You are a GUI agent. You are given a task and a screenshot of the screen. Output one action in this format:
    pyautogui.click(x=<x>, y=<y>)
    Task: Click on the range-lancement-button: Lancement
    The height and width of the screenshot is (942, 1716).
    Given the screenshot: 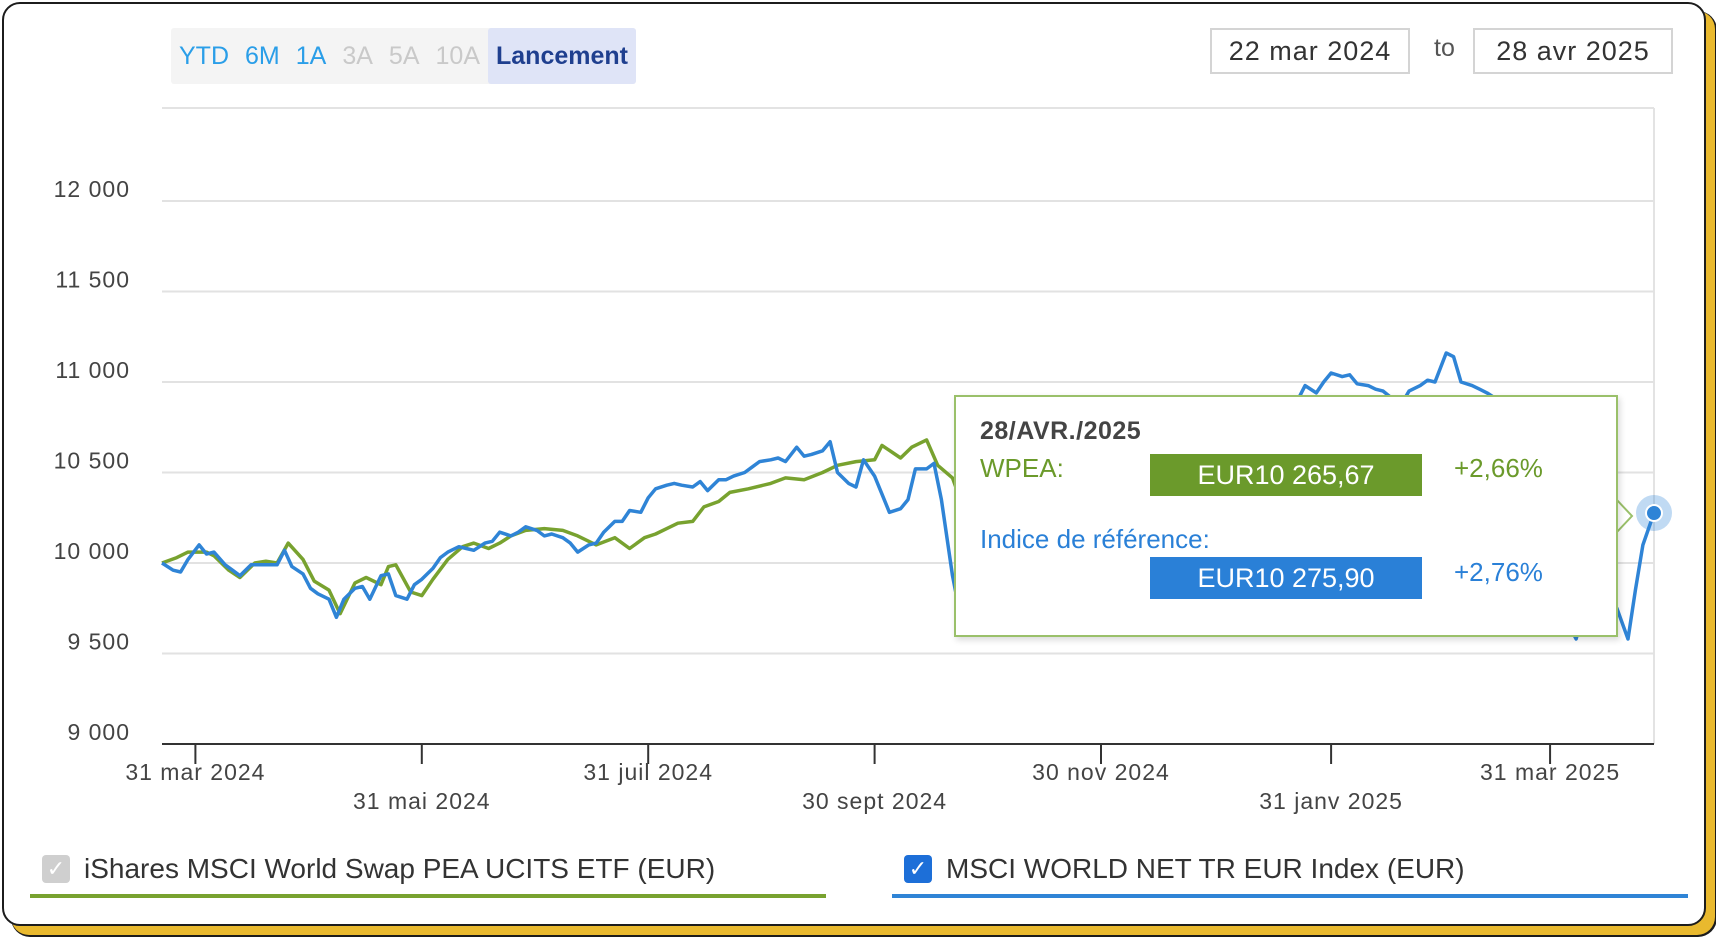 What is the action you would take?
    pyautogui.click(x=562, y=56)
    